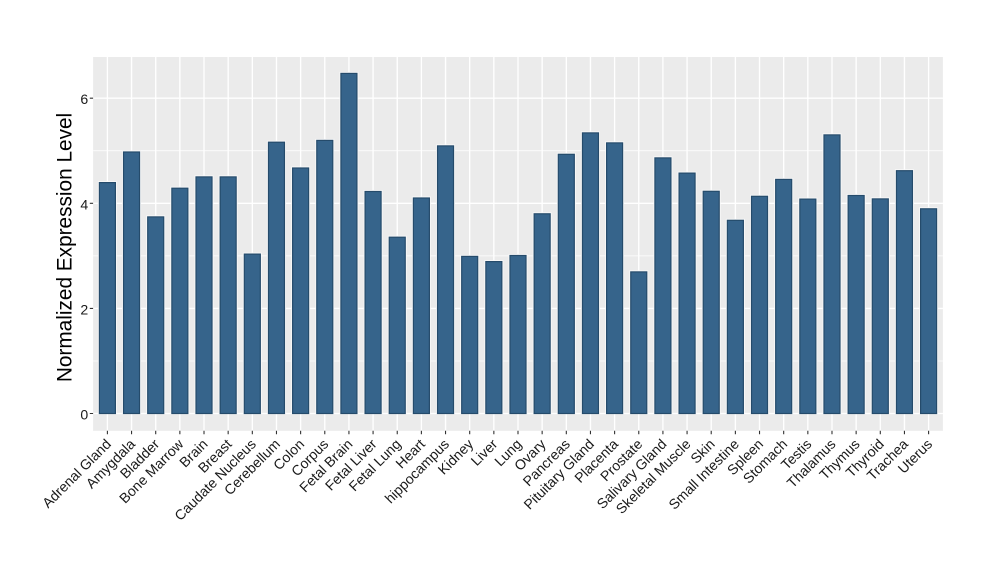  I want to click on svg-text: Normalized Expression Level, so click(65, 247).